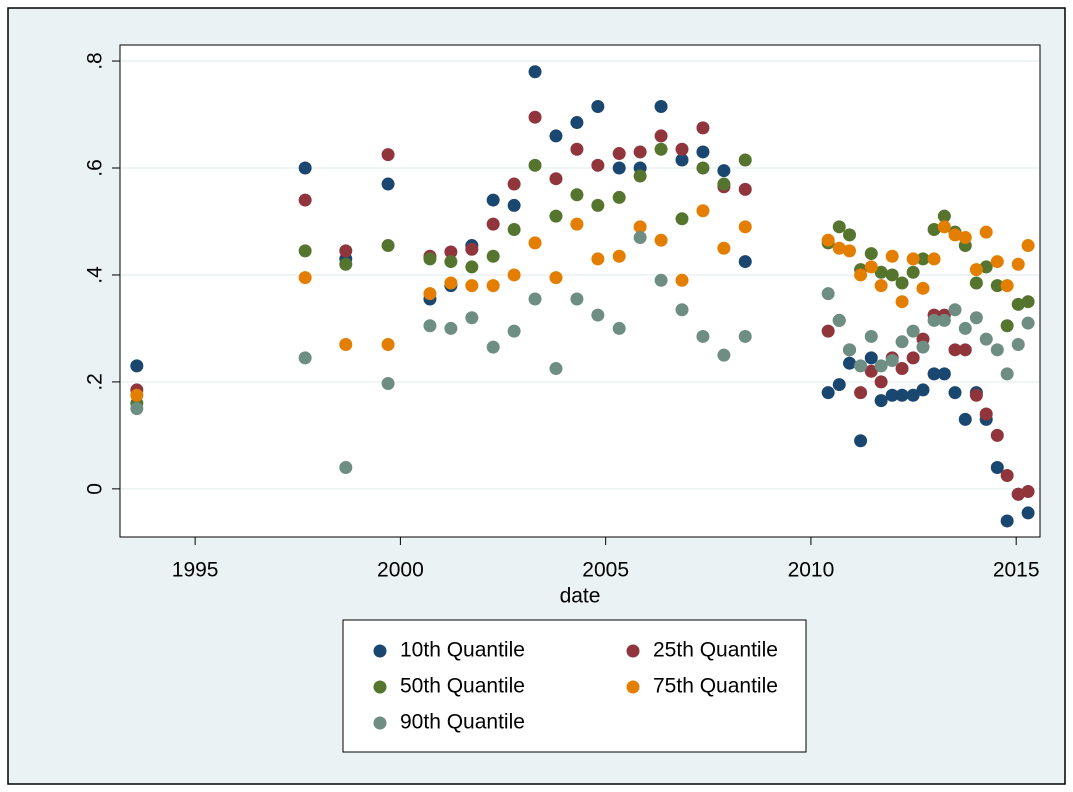 Image resolution: width=1073 pixels, height=792 pixels. What do you see at coordinates (574, 686) in the screenshot?
I see `legend-box` at bounding box center [574, 686].